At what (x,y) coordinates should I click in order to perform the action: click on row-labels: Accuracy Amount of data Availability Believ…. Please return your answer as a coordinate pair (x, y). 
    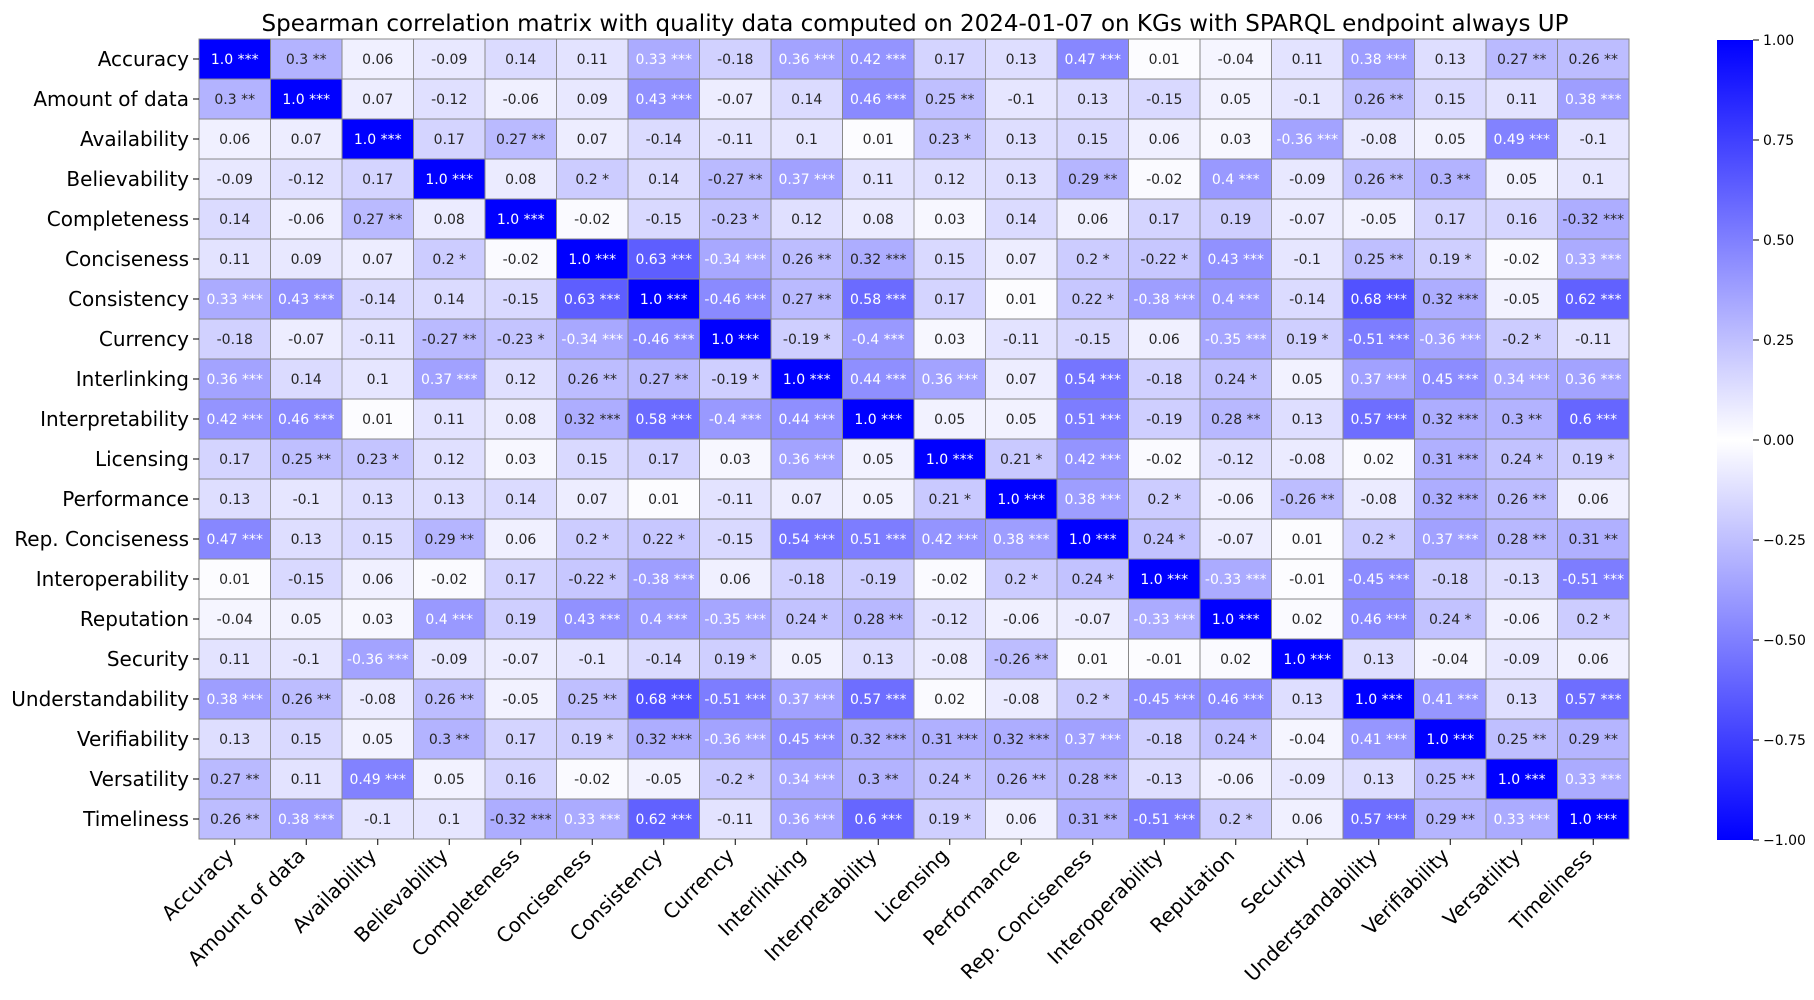
    Looking at the image, I should click on (105, 439).